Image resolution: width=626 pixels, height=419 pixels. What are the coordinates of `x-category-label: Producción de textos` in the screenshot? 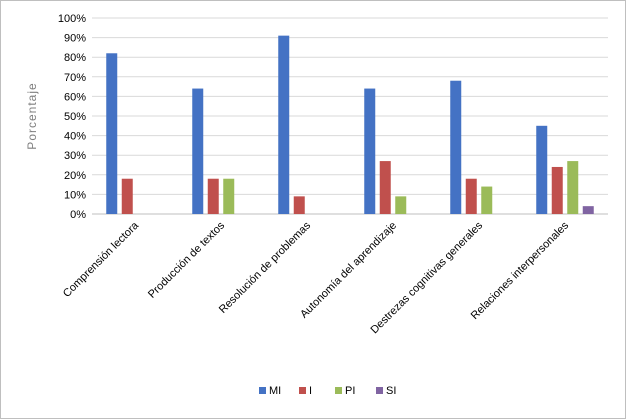 It's located at (186, 259).